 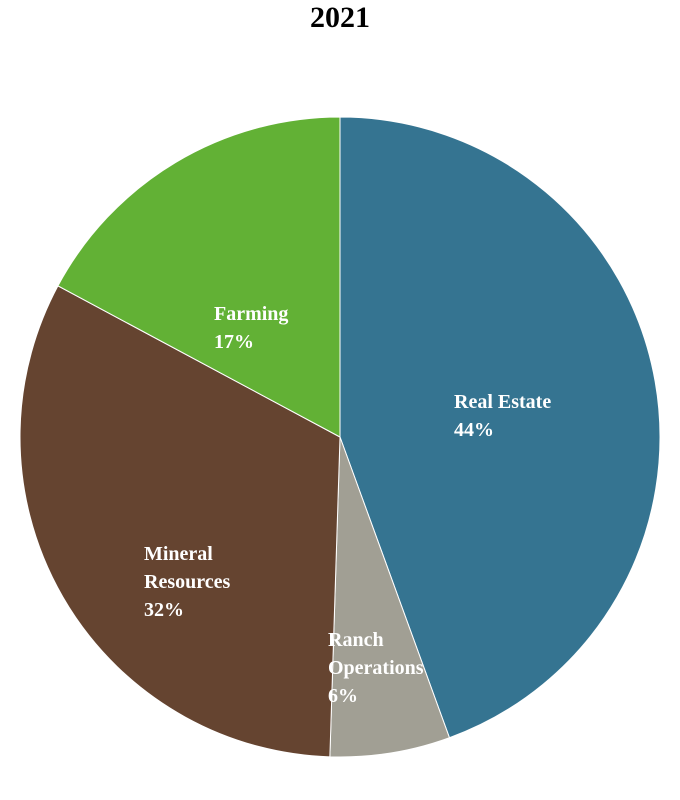 I want to click on pie-slice-ranch-operations, so click(x=390, y=597).